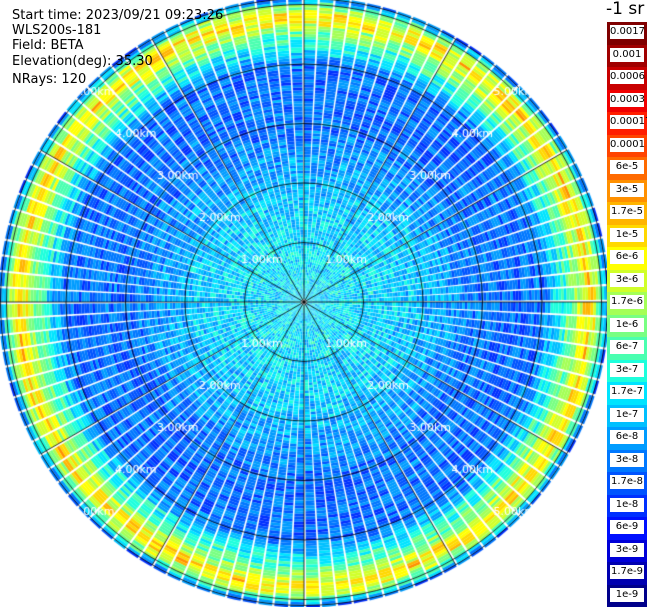  I want to click on colorbar-cell: 0.0003, so click(627, 100).